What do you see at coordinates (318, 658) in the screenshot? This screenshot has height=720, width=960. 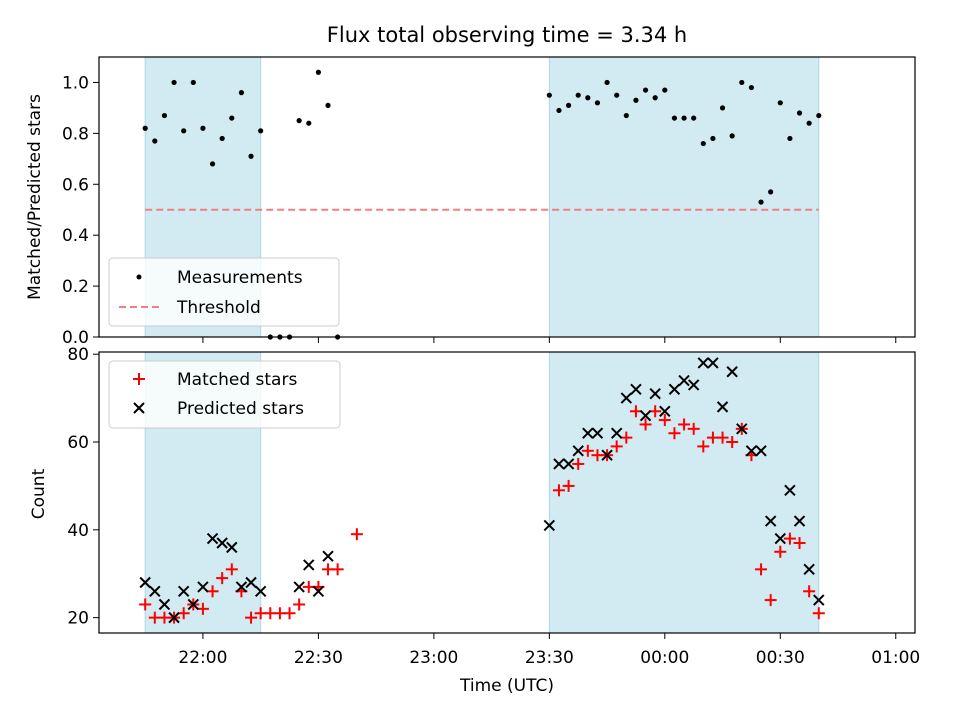 I see `x-tick-label: 22:30` at bounding box center [318, 658].